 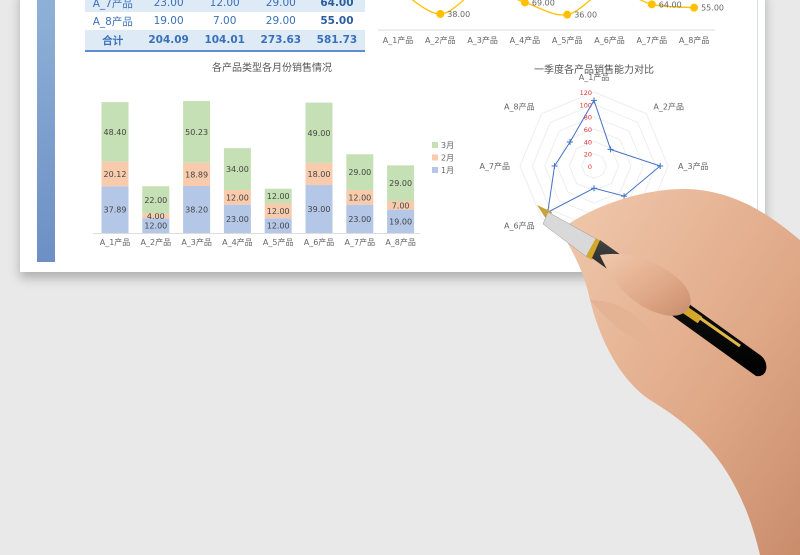 I want to click on radar-axis-label: A_2产品, so click(x=668, y=107).